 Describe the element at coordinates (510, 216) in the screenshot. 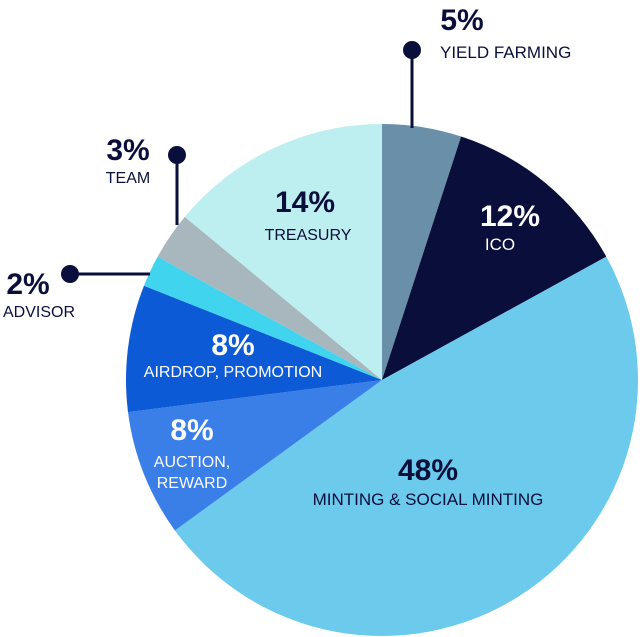

I see `ico-percent: 12%` at that location.